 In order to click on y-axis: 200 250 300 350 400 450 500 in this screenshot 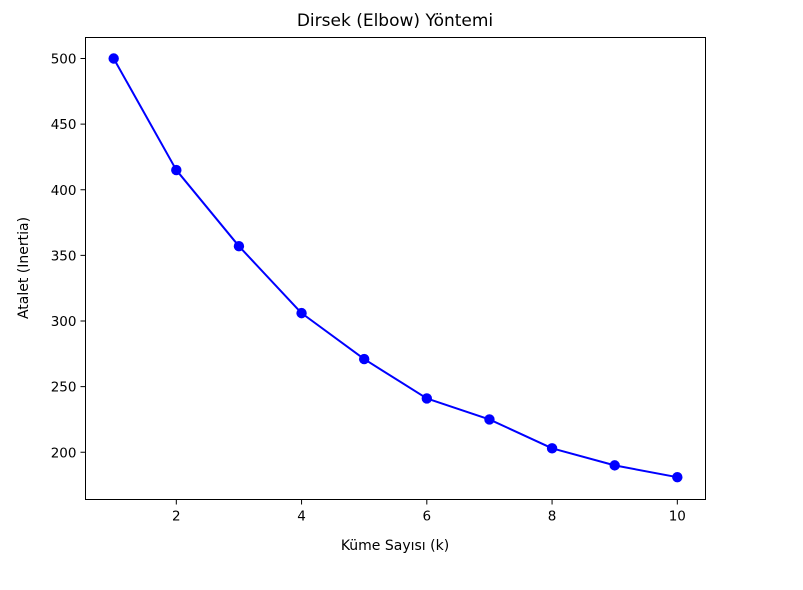, I will do `click(68, 256)`.